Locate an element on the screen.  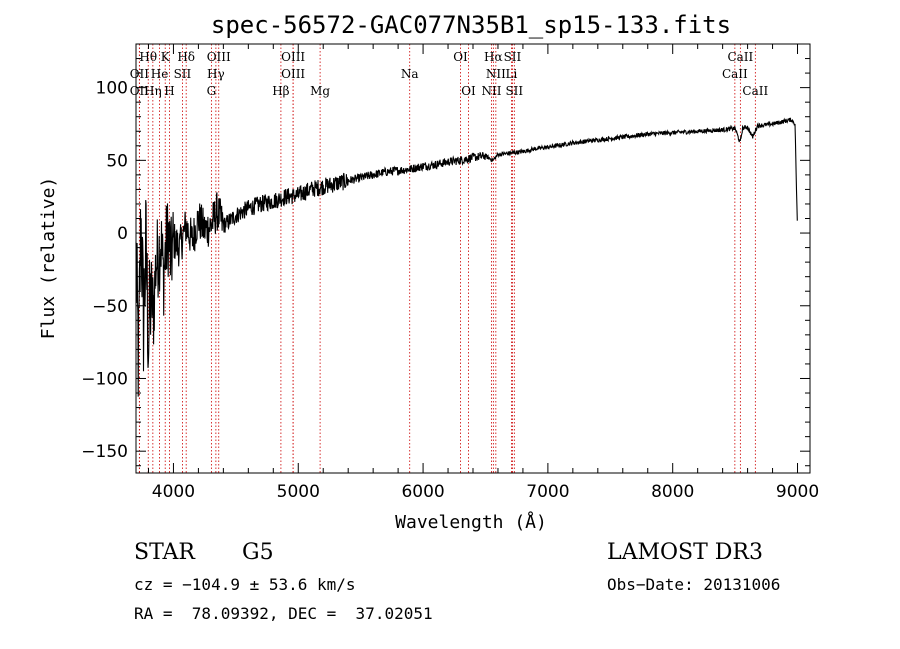
spectral-line-label: Hθ is located at coordinates (148, 57).